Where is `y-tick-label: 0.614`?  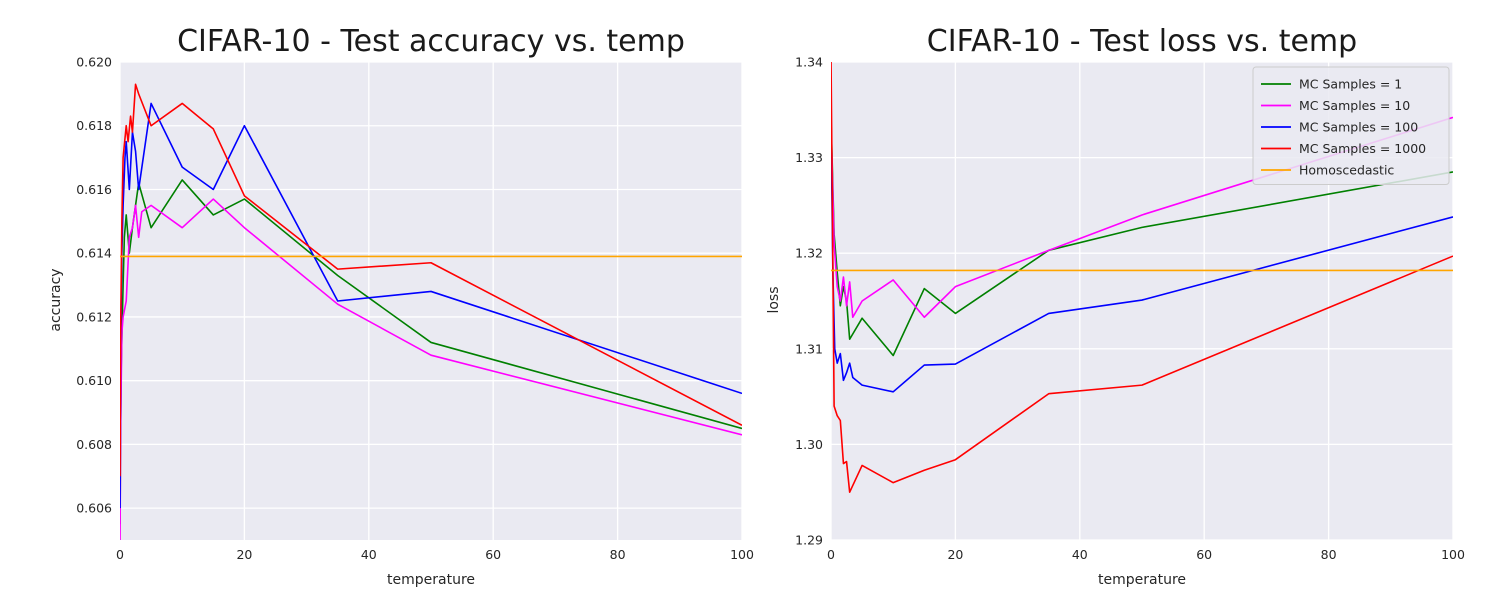 y-tick-label: 0.614 is located at coordinates (94, 253).